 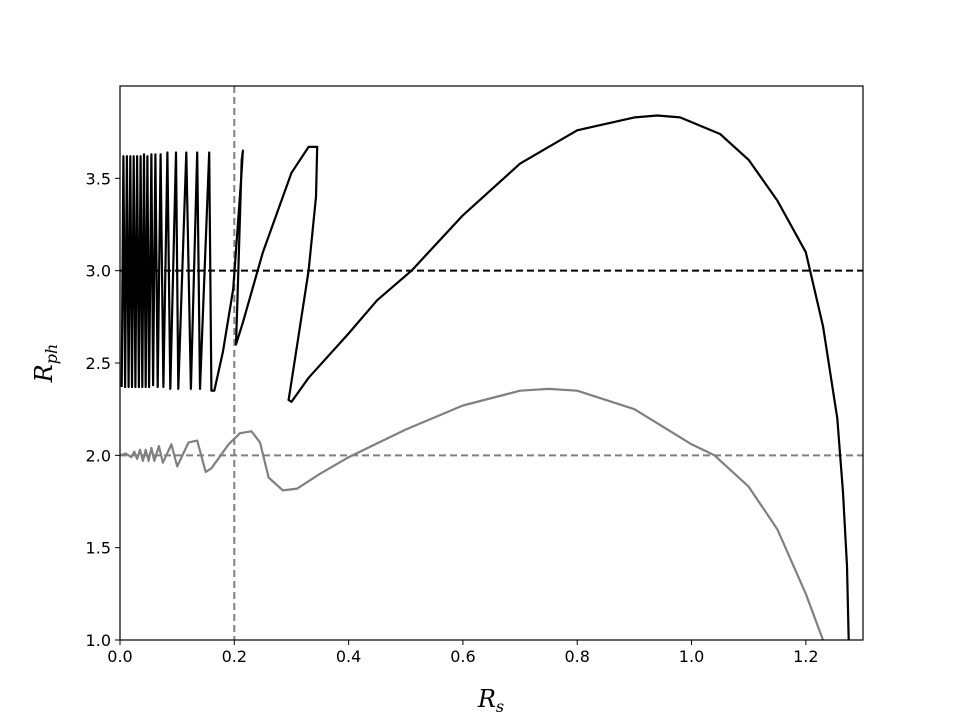 I want to click on x-tick-label: 0.2, so click(x=234, y=656).